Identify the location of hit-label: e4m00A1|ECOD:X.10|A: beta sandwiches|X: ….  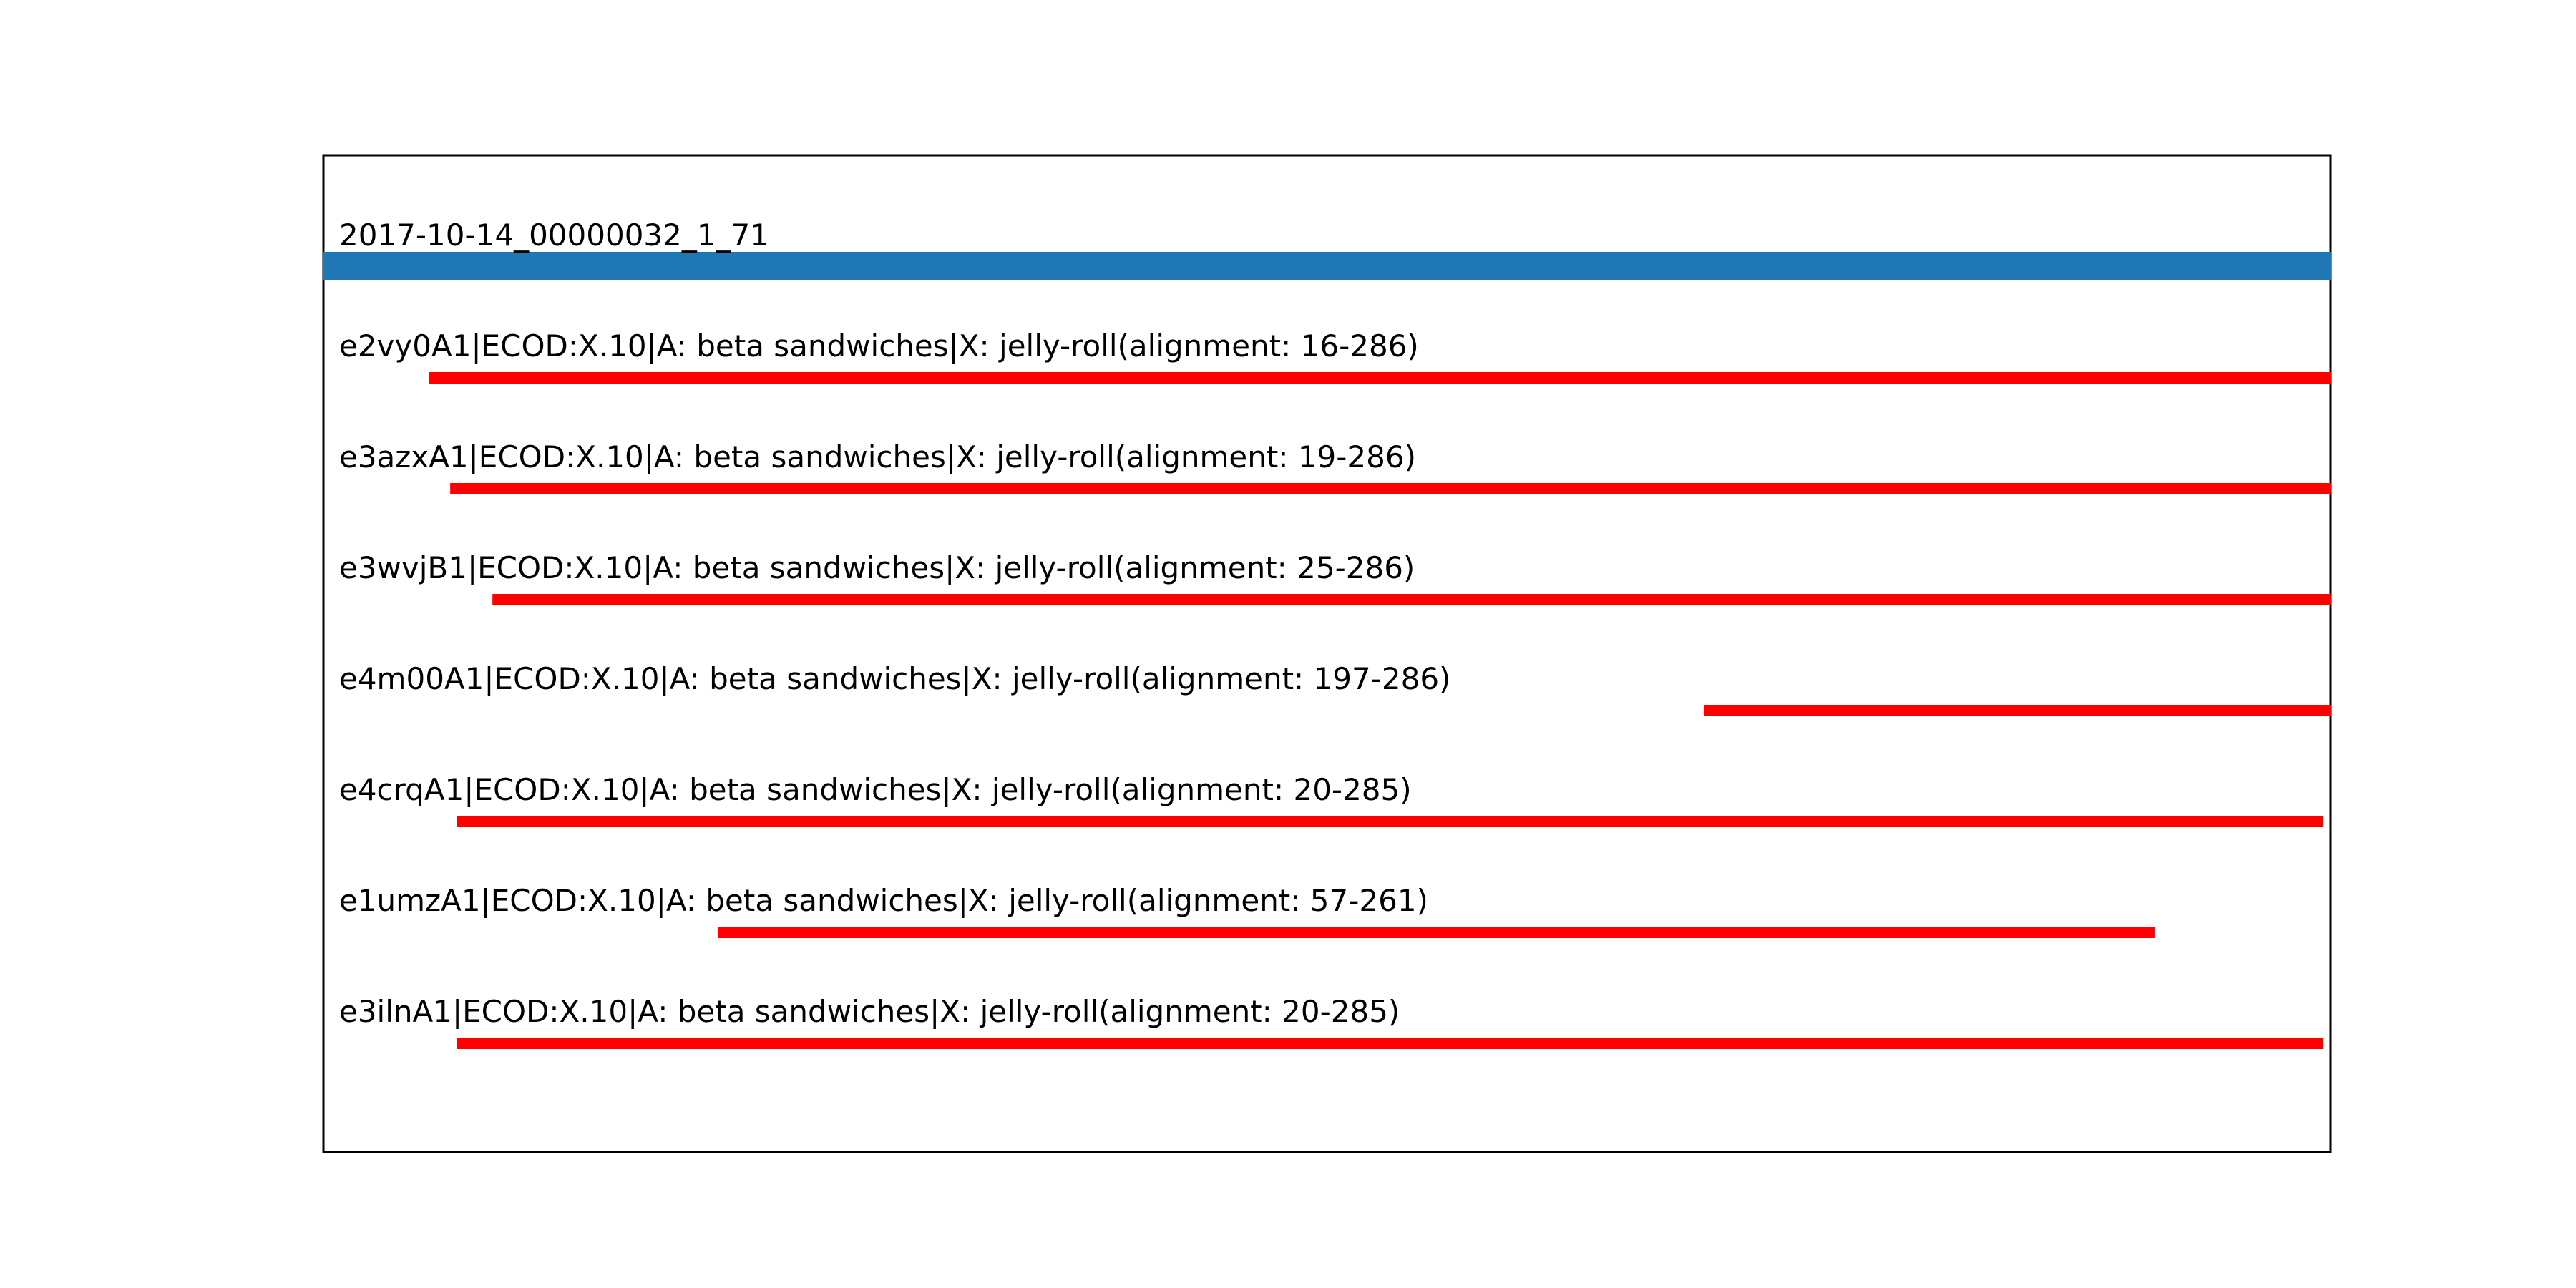
(894, 678).